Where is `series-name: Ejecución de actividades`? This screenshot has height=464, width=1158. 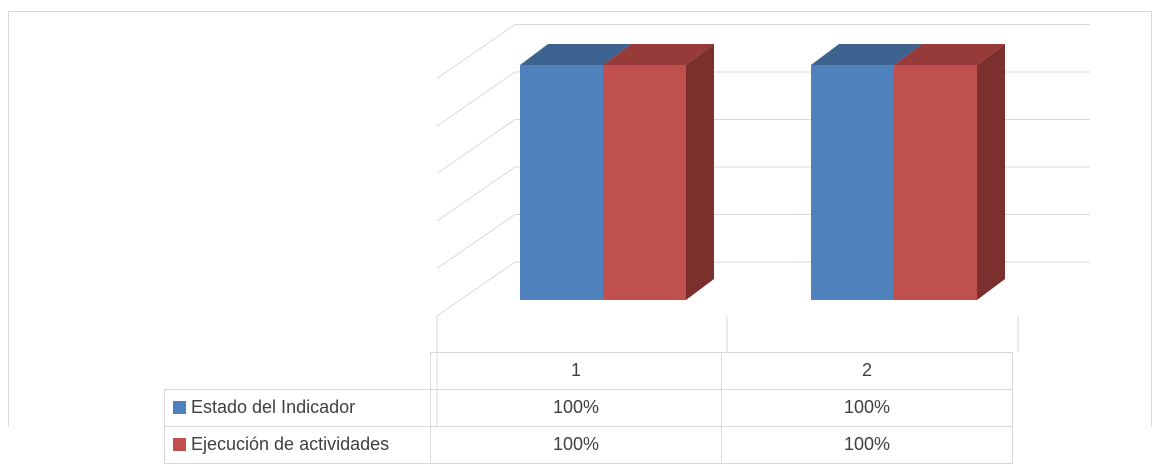 series-name: Ejecución de actividades is located at coordinates (290, 444).